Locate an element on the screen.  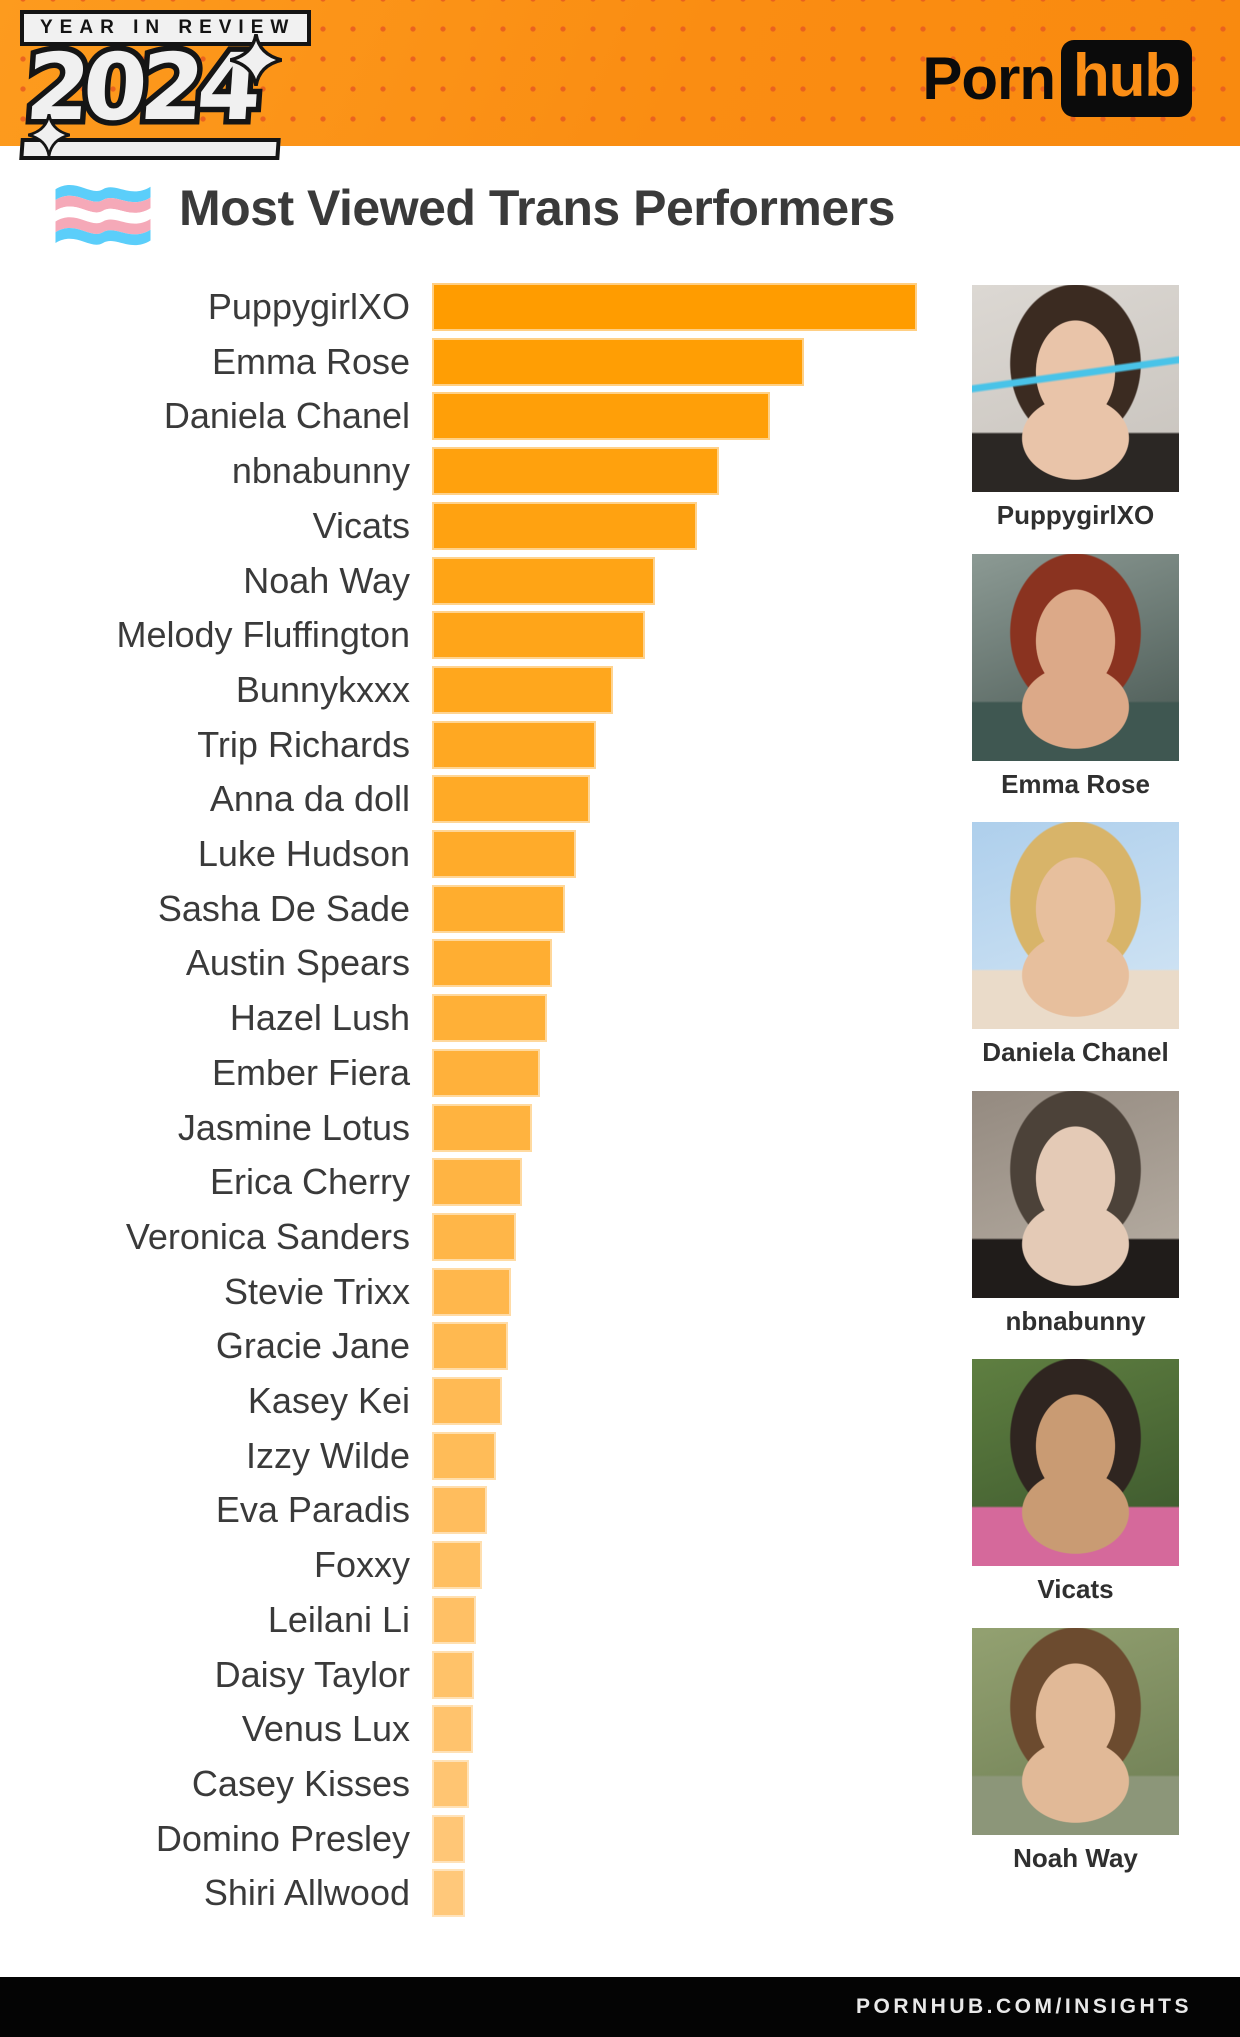
performer-label: Austin Spears is located at coordinates (297, 962).